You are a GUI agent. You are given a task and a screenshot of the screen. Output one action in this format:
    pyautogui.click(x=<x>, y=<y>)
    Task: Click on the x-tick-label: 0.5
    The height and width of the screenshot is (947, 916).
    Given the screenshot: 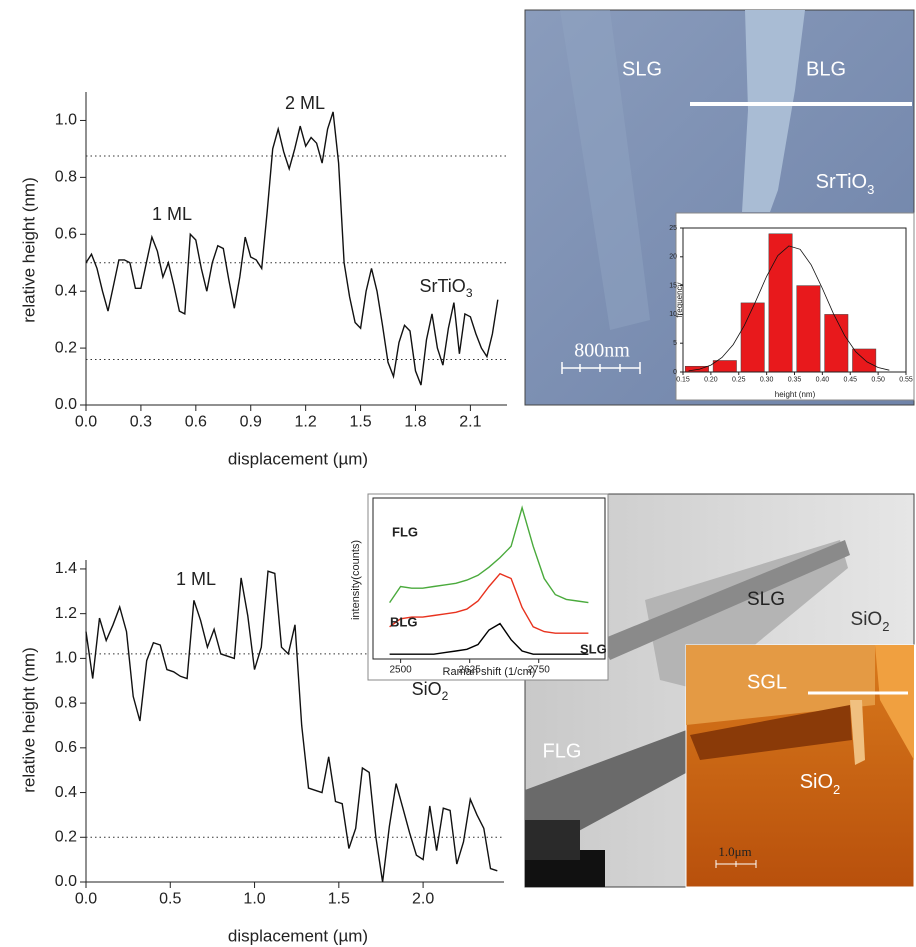 What is the action you would take?
    pyautogui.click(x=170, y=898)
    